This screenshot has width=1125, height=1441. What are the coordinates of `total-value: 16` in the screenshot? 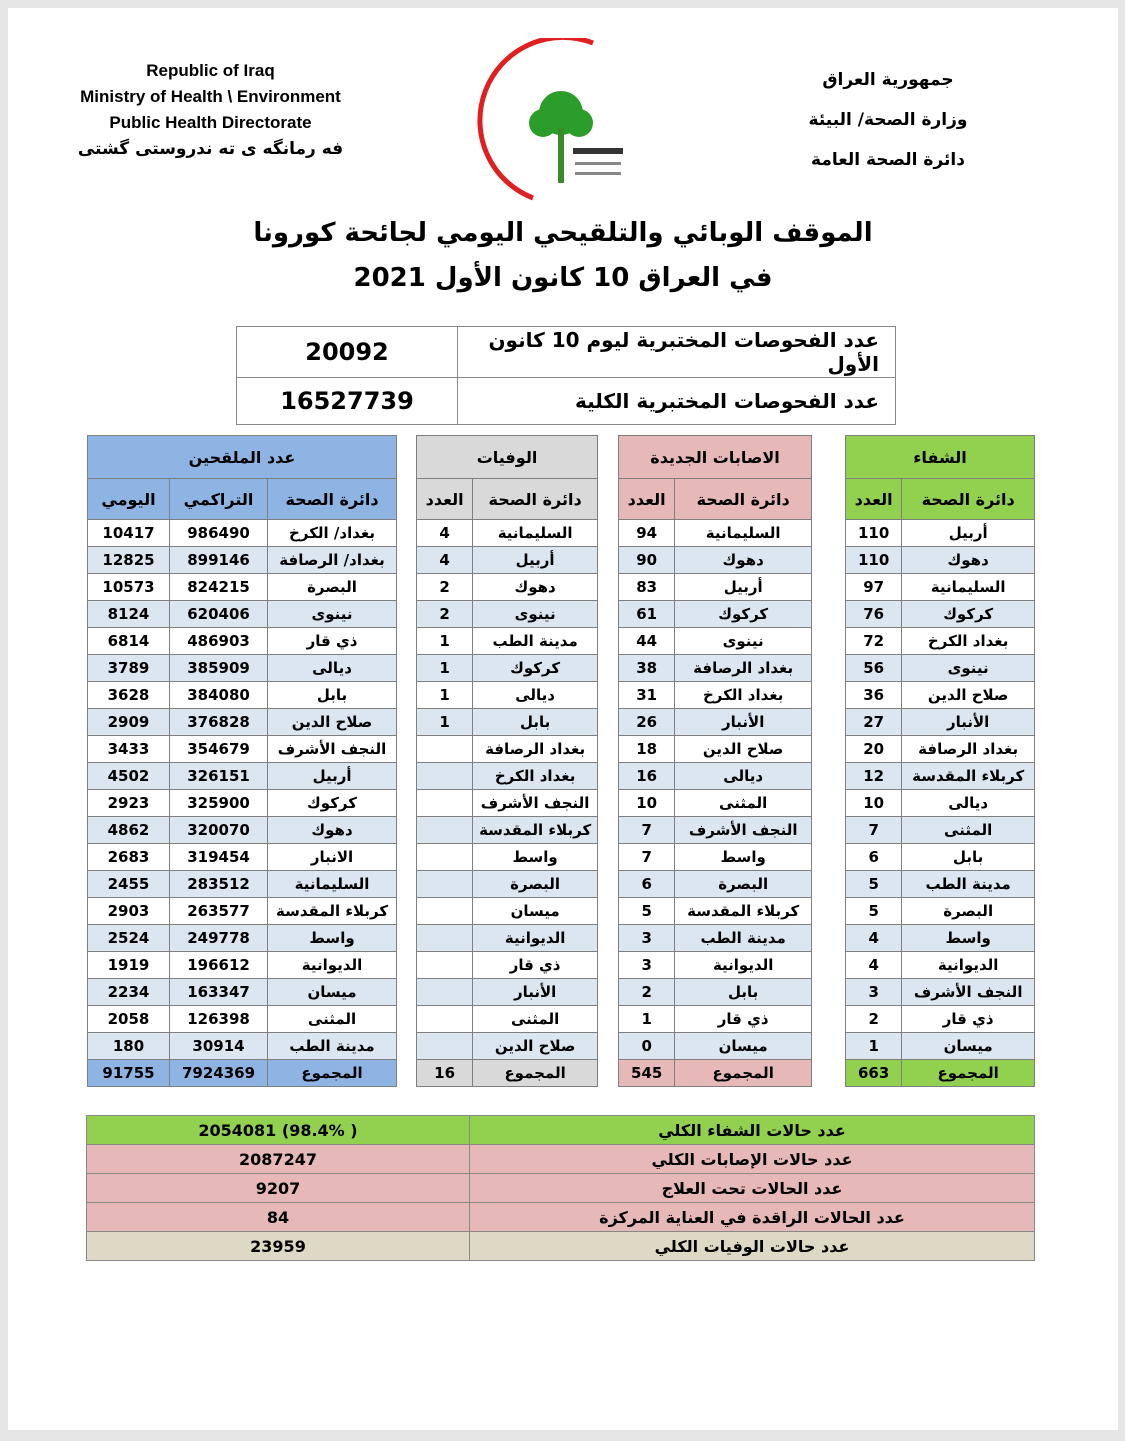 It's located at (444, 1073).